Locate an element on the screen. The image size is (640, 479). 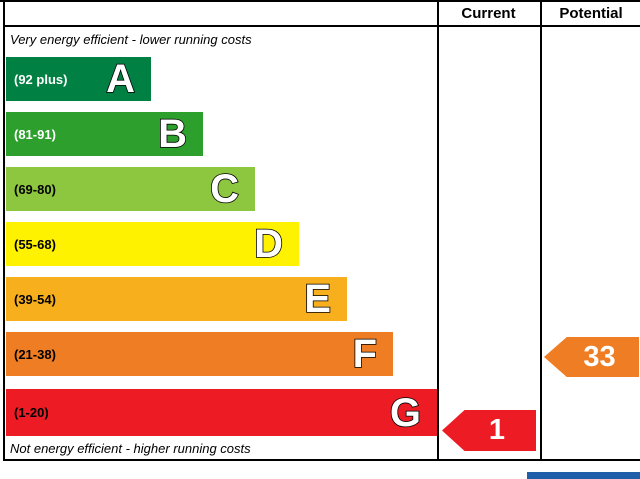
top-border is located at coordinates (320, 1).